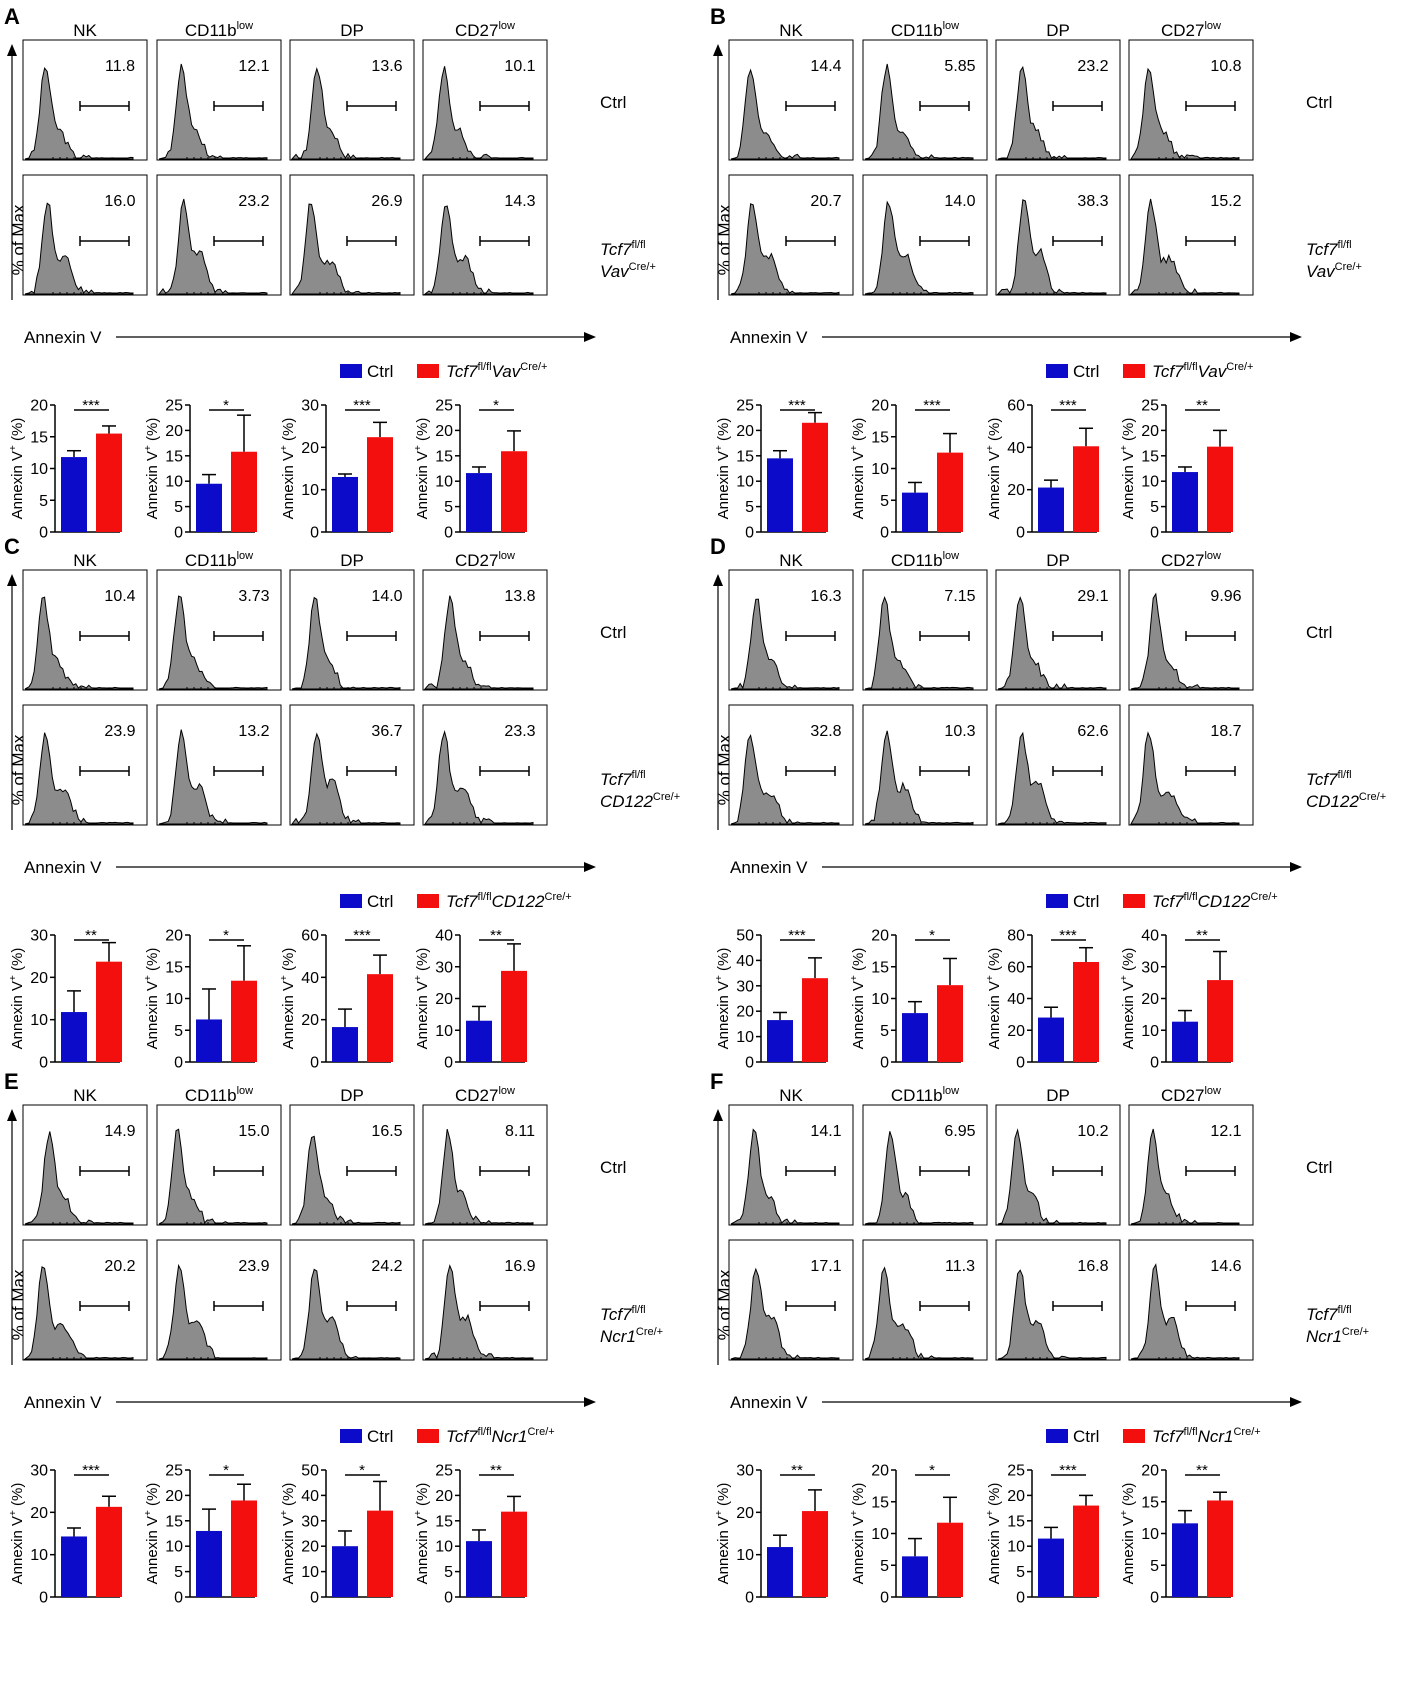 The image size is (1412, 1706). Describe the element at coordinates (352, 630) in the screenshot. I see `histogram-plot: 14.0` at that location.